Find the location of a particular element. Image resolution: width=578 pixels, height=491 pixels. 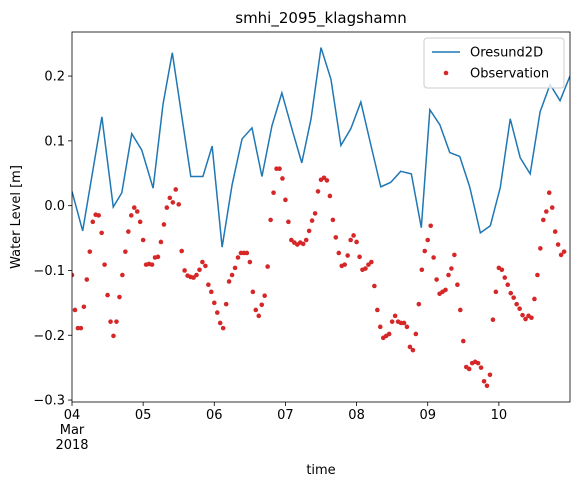

x-tick-label: 09 is located at coordinates (427, 415).